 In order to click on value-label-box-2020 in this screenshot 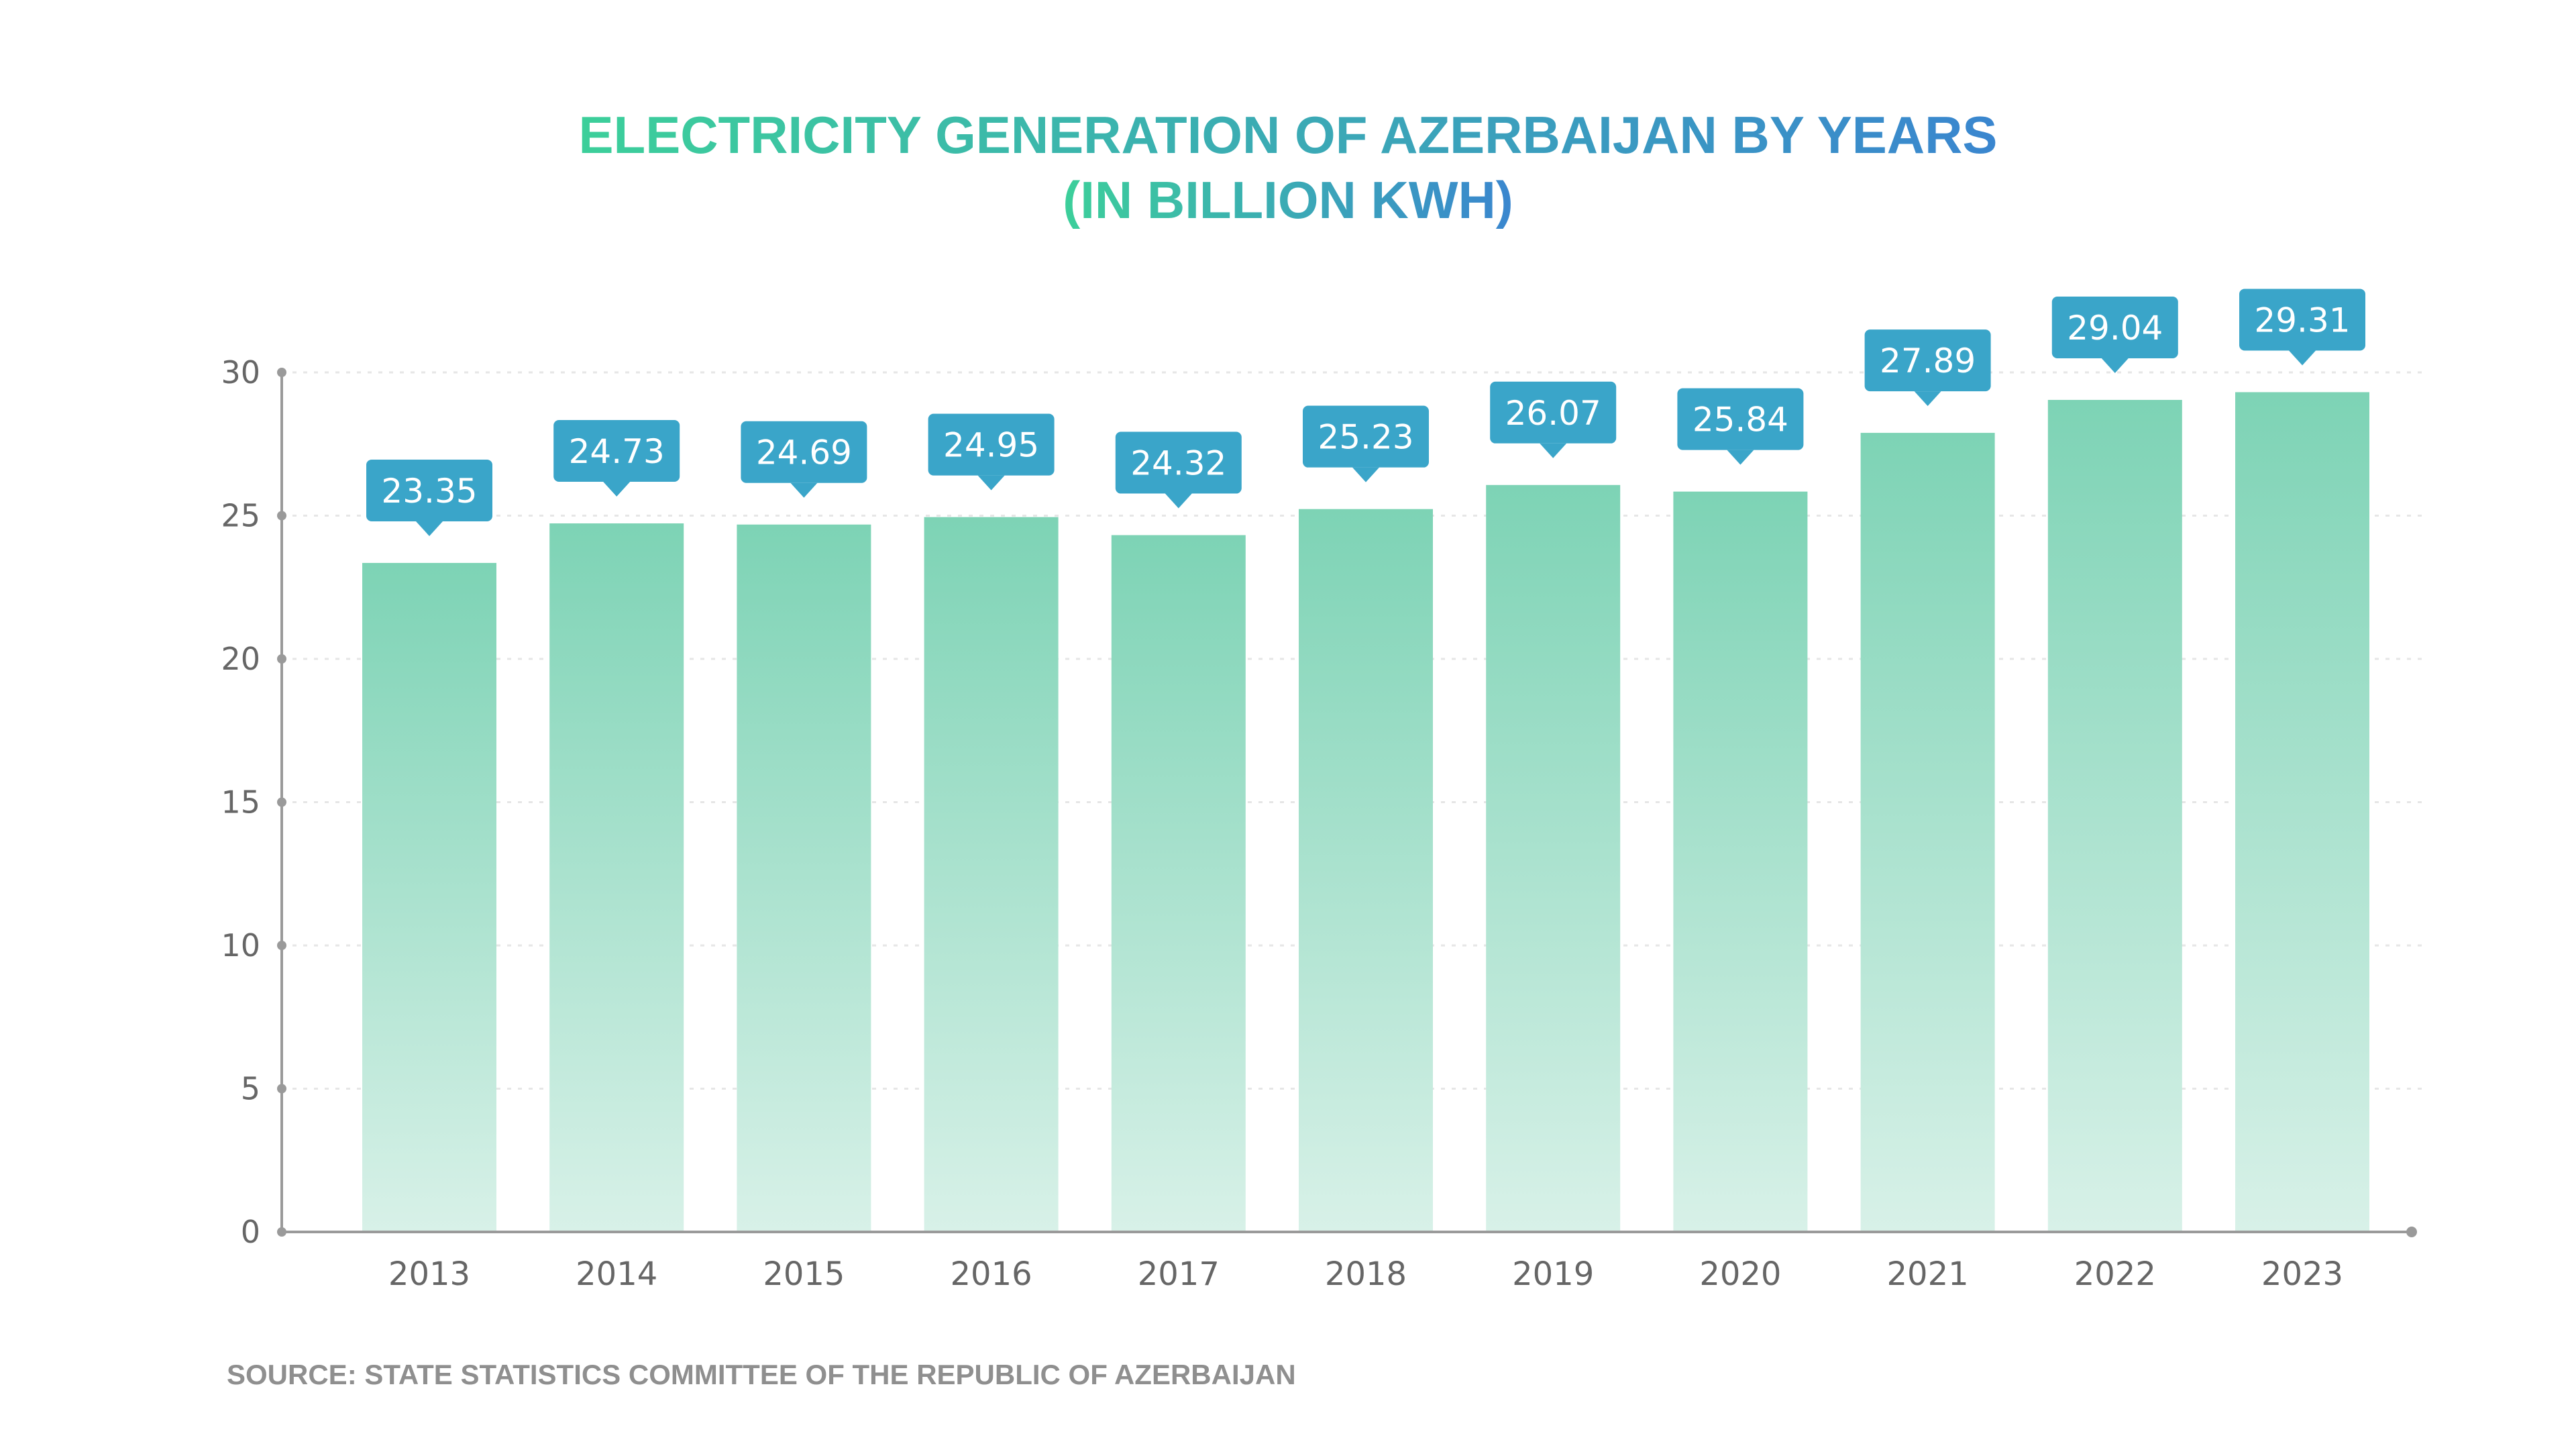, I will do `click(1740, 419)`.